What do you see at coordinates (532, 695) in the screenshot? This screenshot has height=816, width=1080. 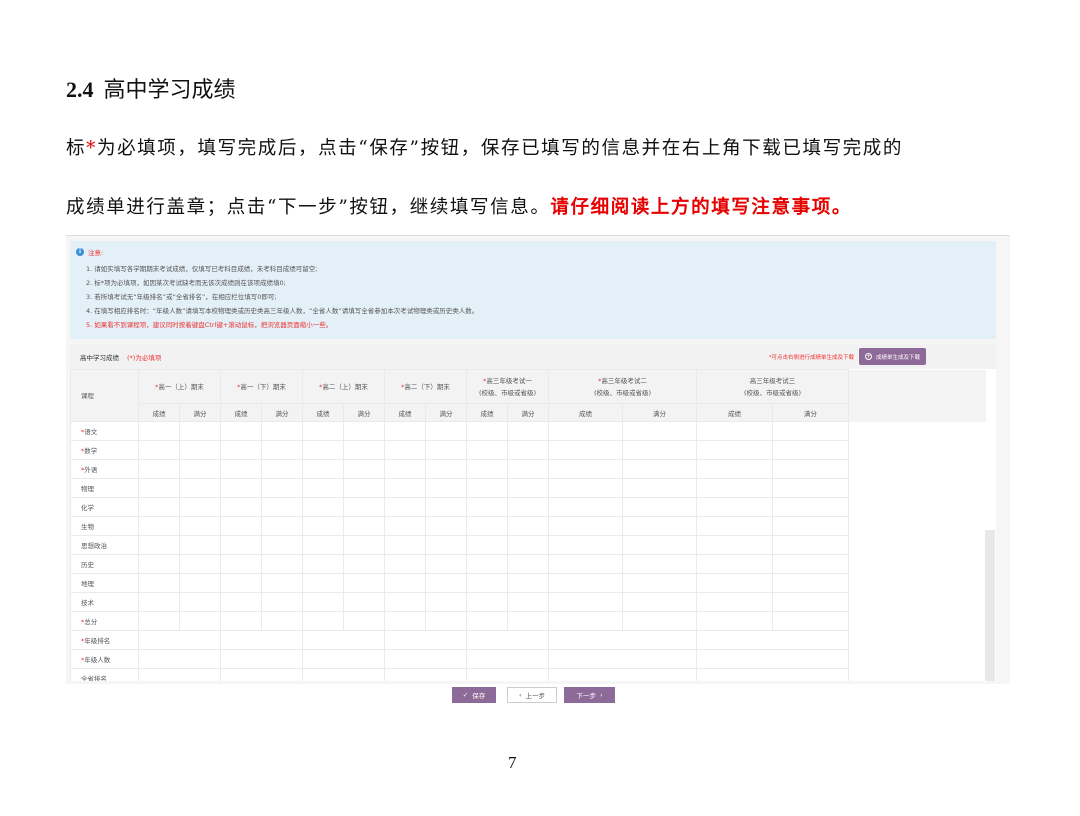 I see `prev-step-button: ‹ 上一步` at bounding box center [532, 695].